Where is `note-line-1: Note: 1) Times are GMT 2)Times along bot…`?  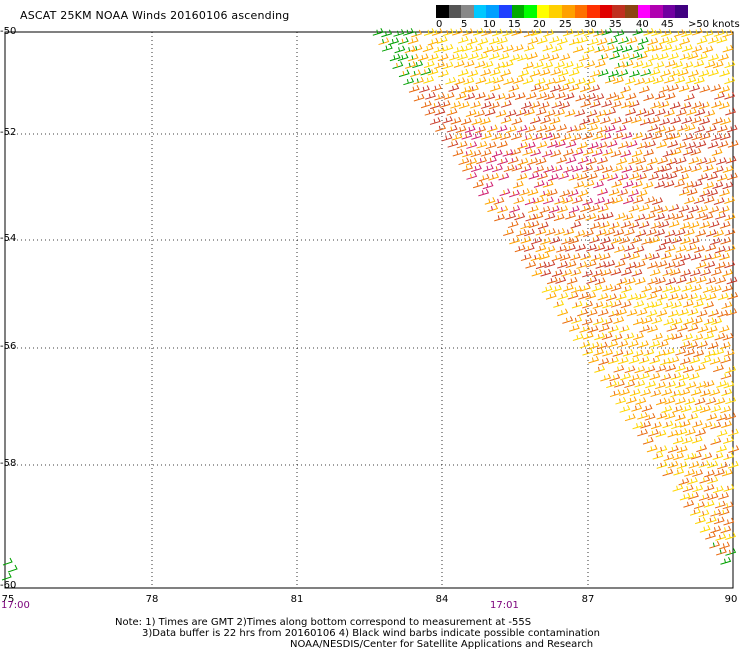 note-line-1: Note: 1) Times are GMT 2)Times along bot… is located at coordinates (323, 622).